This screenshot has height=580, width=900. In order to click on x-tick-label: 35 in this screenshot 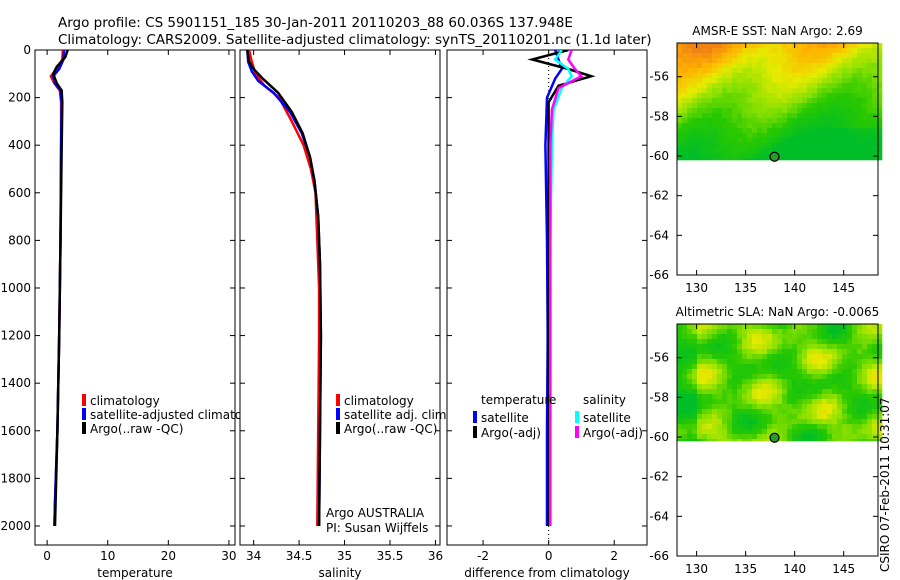, I will do `click(344, 556)`.